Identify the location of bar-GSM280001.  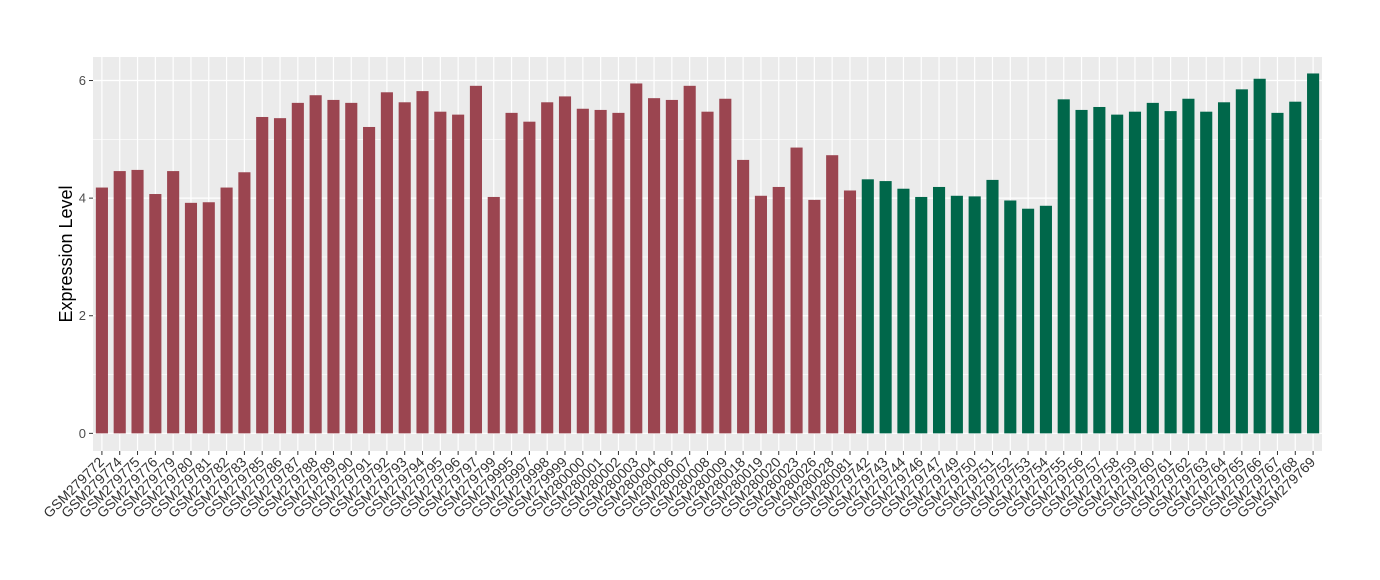
(600, 271).